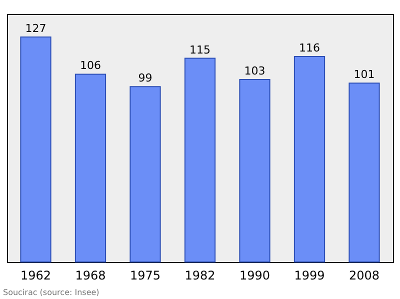  What do you see at coordinates (254, 275) in the screenshot?
I see `x-tick-label: 1990` at bounding box center [254, 275].